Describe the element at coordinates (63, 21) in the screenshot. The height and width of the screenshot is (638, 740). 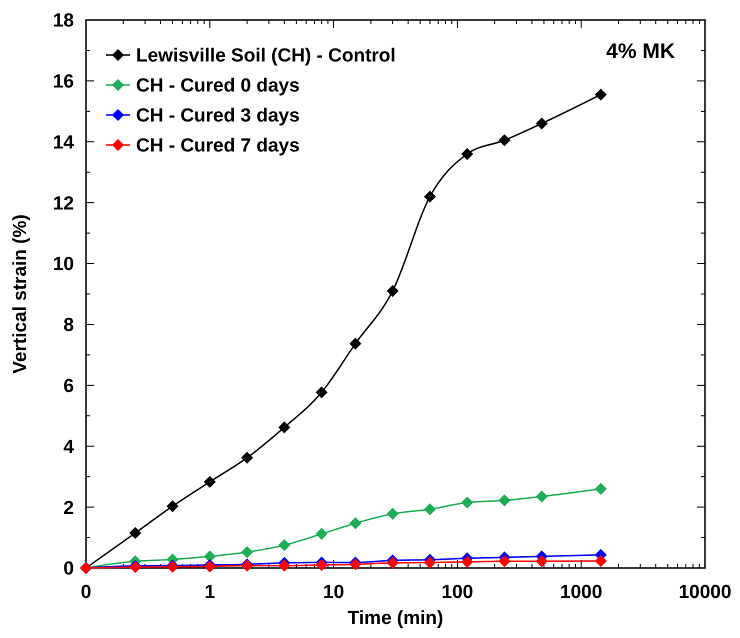
I see `y-tick-label: 18` at that location.